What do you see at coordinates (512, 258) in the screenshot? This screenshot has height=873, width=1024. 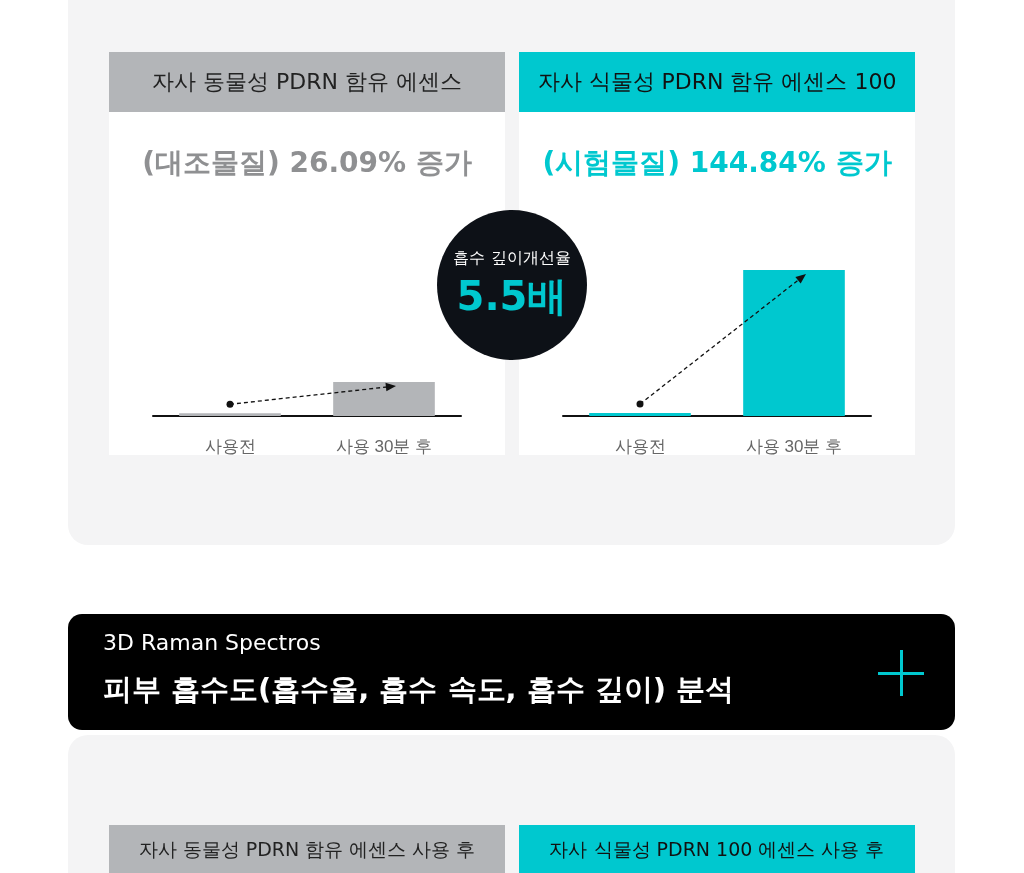 I see `text: 흡수 깊이개선율` at bounding box center [512, 258].